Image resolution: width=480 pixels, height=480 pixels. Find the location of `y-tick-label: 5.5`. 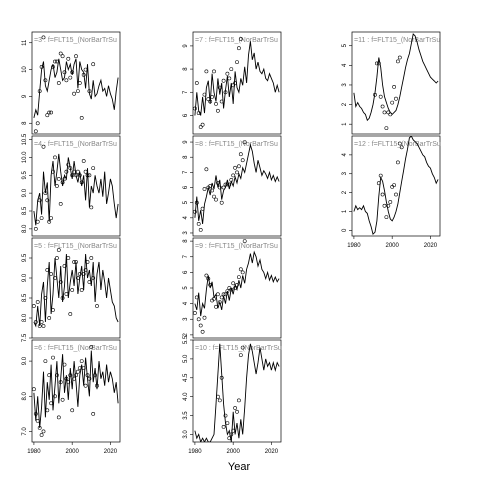

y-tick-label: 5.5 is located at coordinates (186, 339).